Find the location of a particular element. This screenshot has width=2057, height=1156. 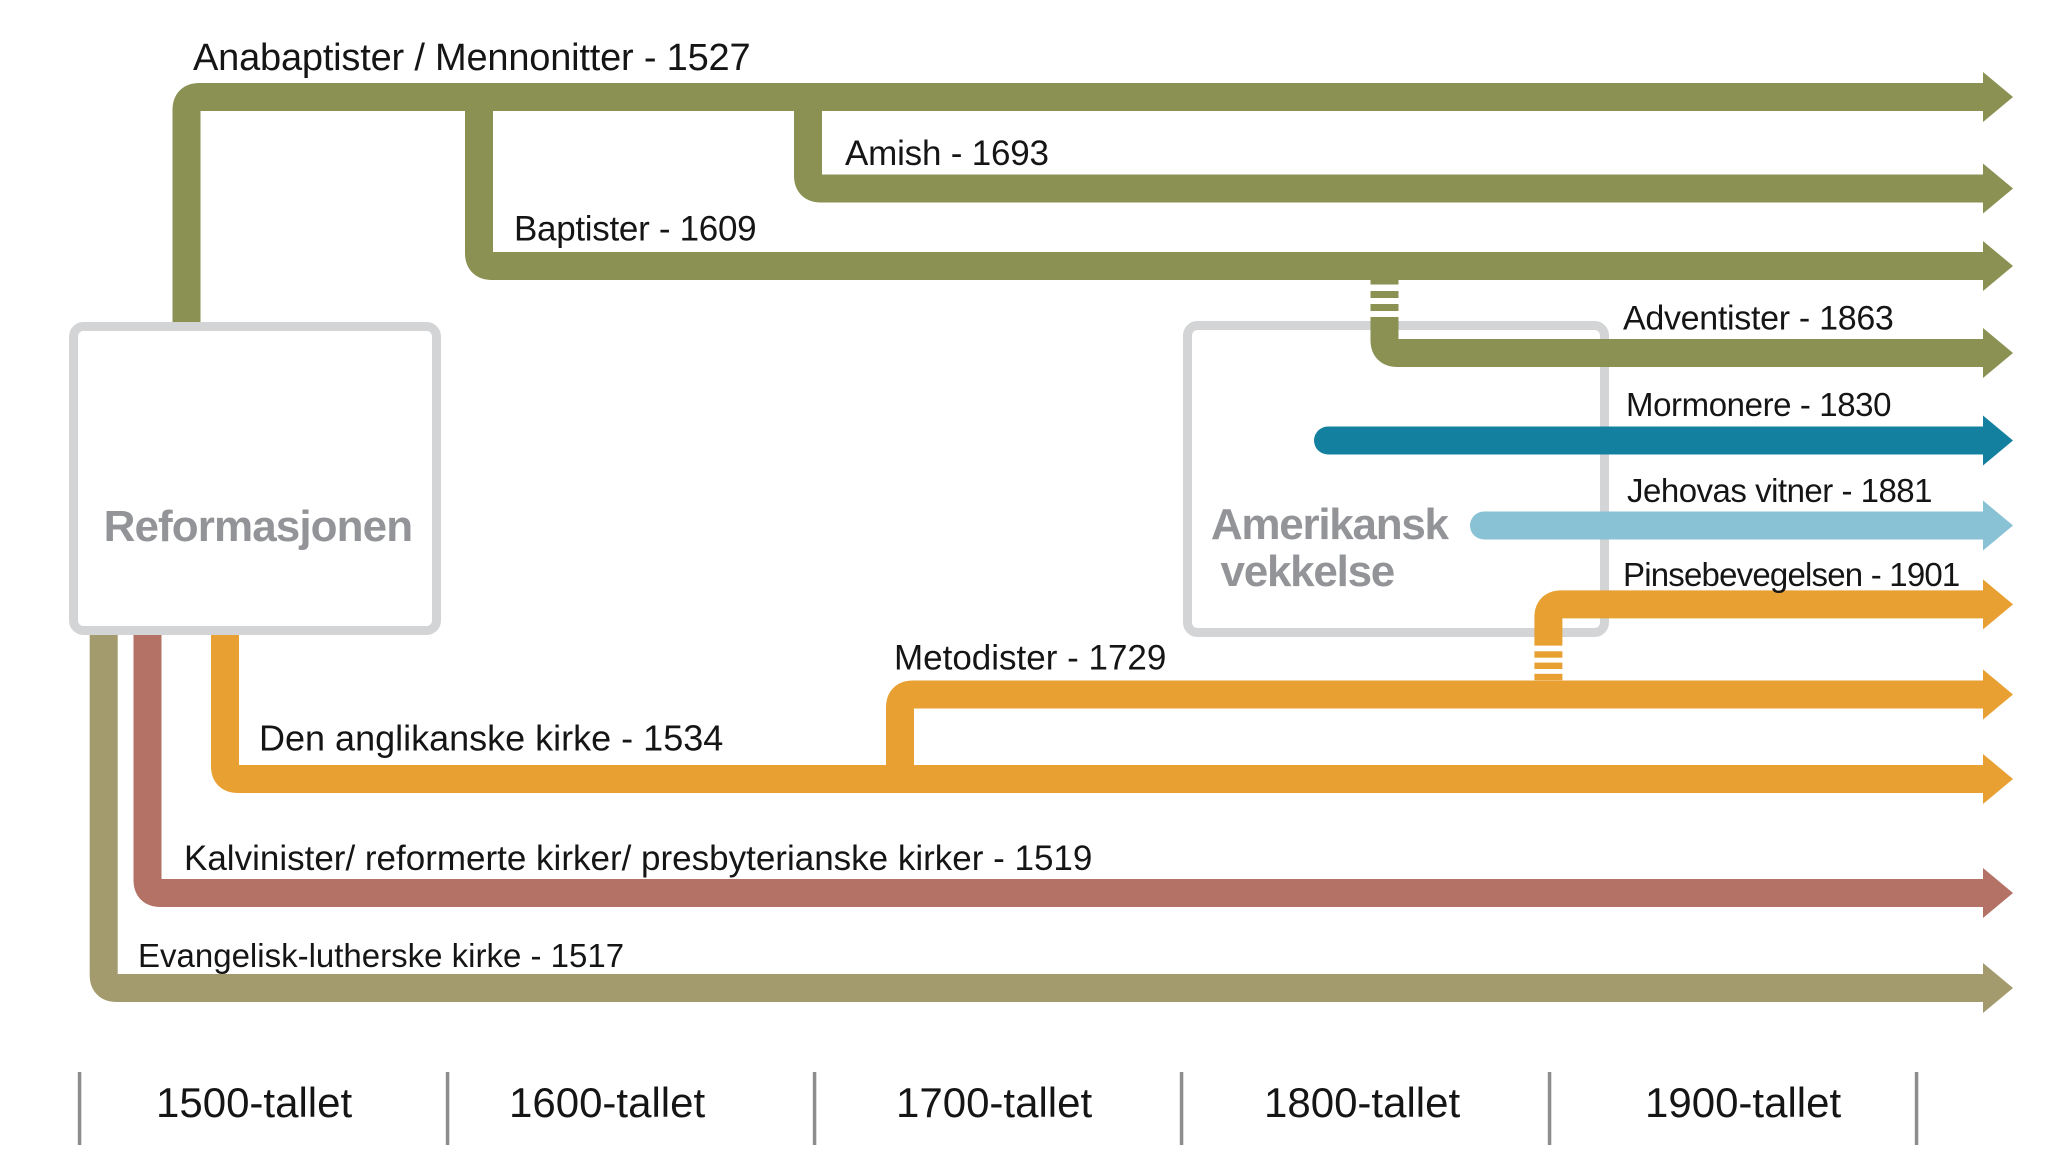

svg-text:Evangelisk-lutherske kirke - 1: Evangelisk-lutherske kirke - 1517 is located at coordinates (381, 955).